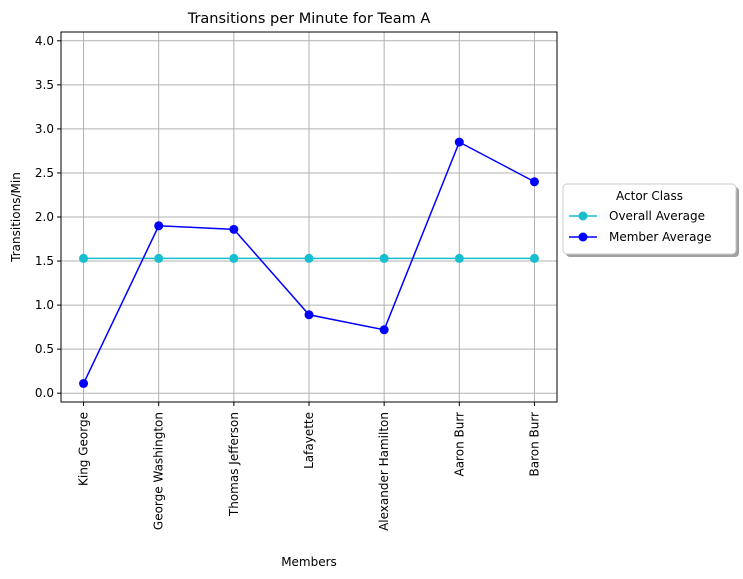 The width and height of the screenshot is (743, 579). Describe the element at coordinates (44, 349) in the screenshot. I see `y-tick-label: 0.5` at that location.